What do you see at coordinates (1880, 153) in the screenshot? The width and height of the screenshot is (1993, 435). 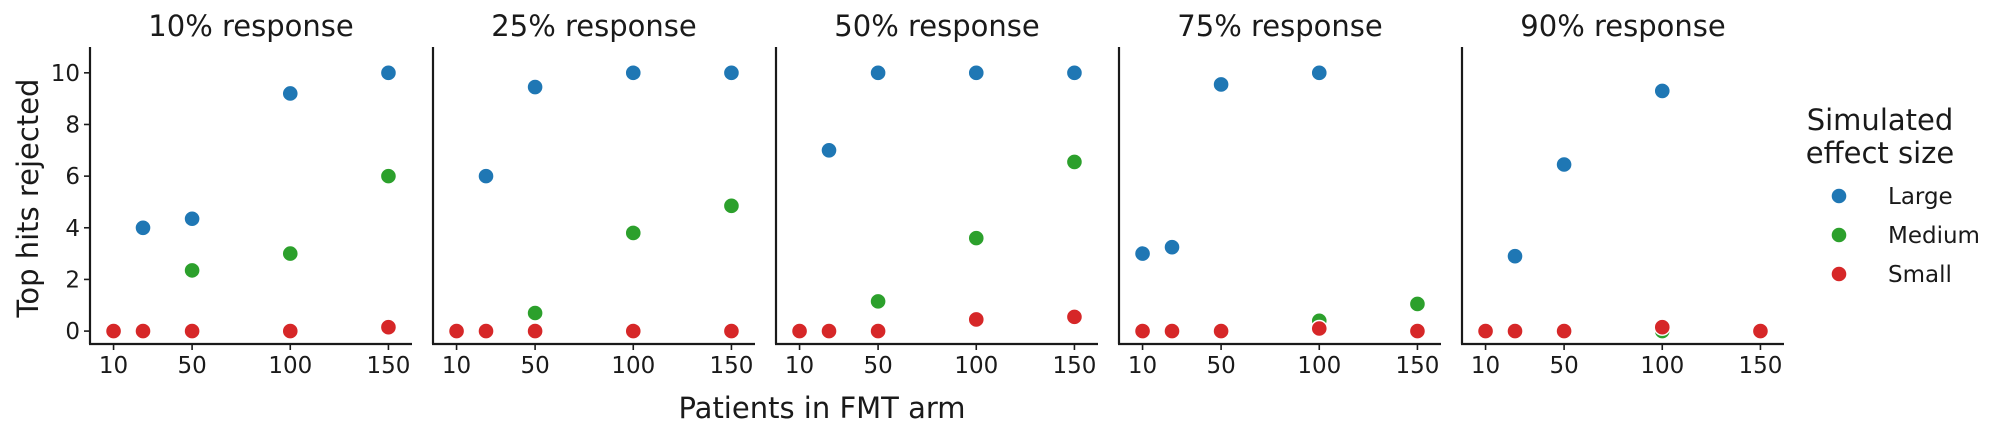 I see `legend-title-line2: effect size` at bounding box center [1880, 153].